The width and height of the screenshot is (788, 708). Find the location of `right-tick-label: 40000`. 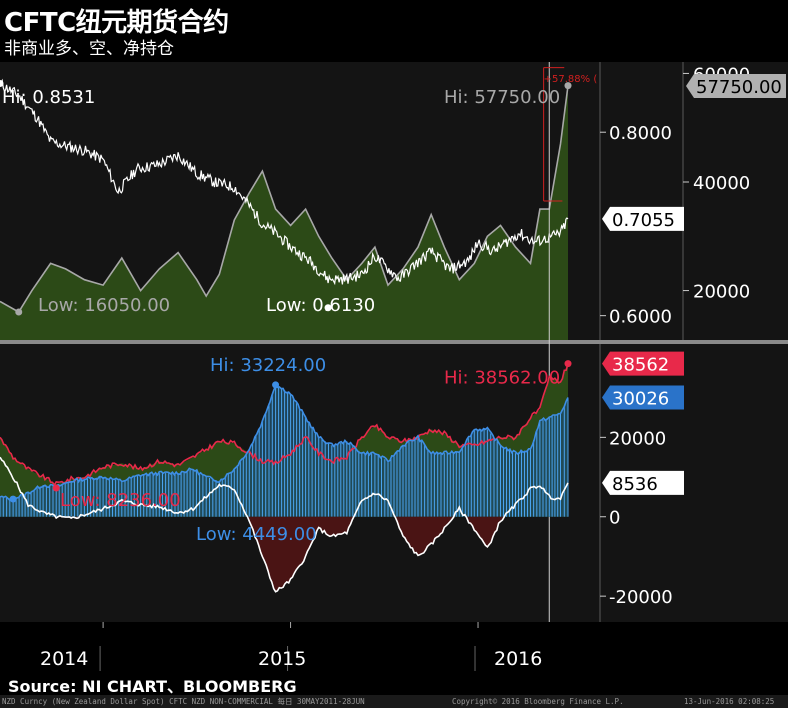

right-tick-label: 40000 is located at coordinates (721, 183).